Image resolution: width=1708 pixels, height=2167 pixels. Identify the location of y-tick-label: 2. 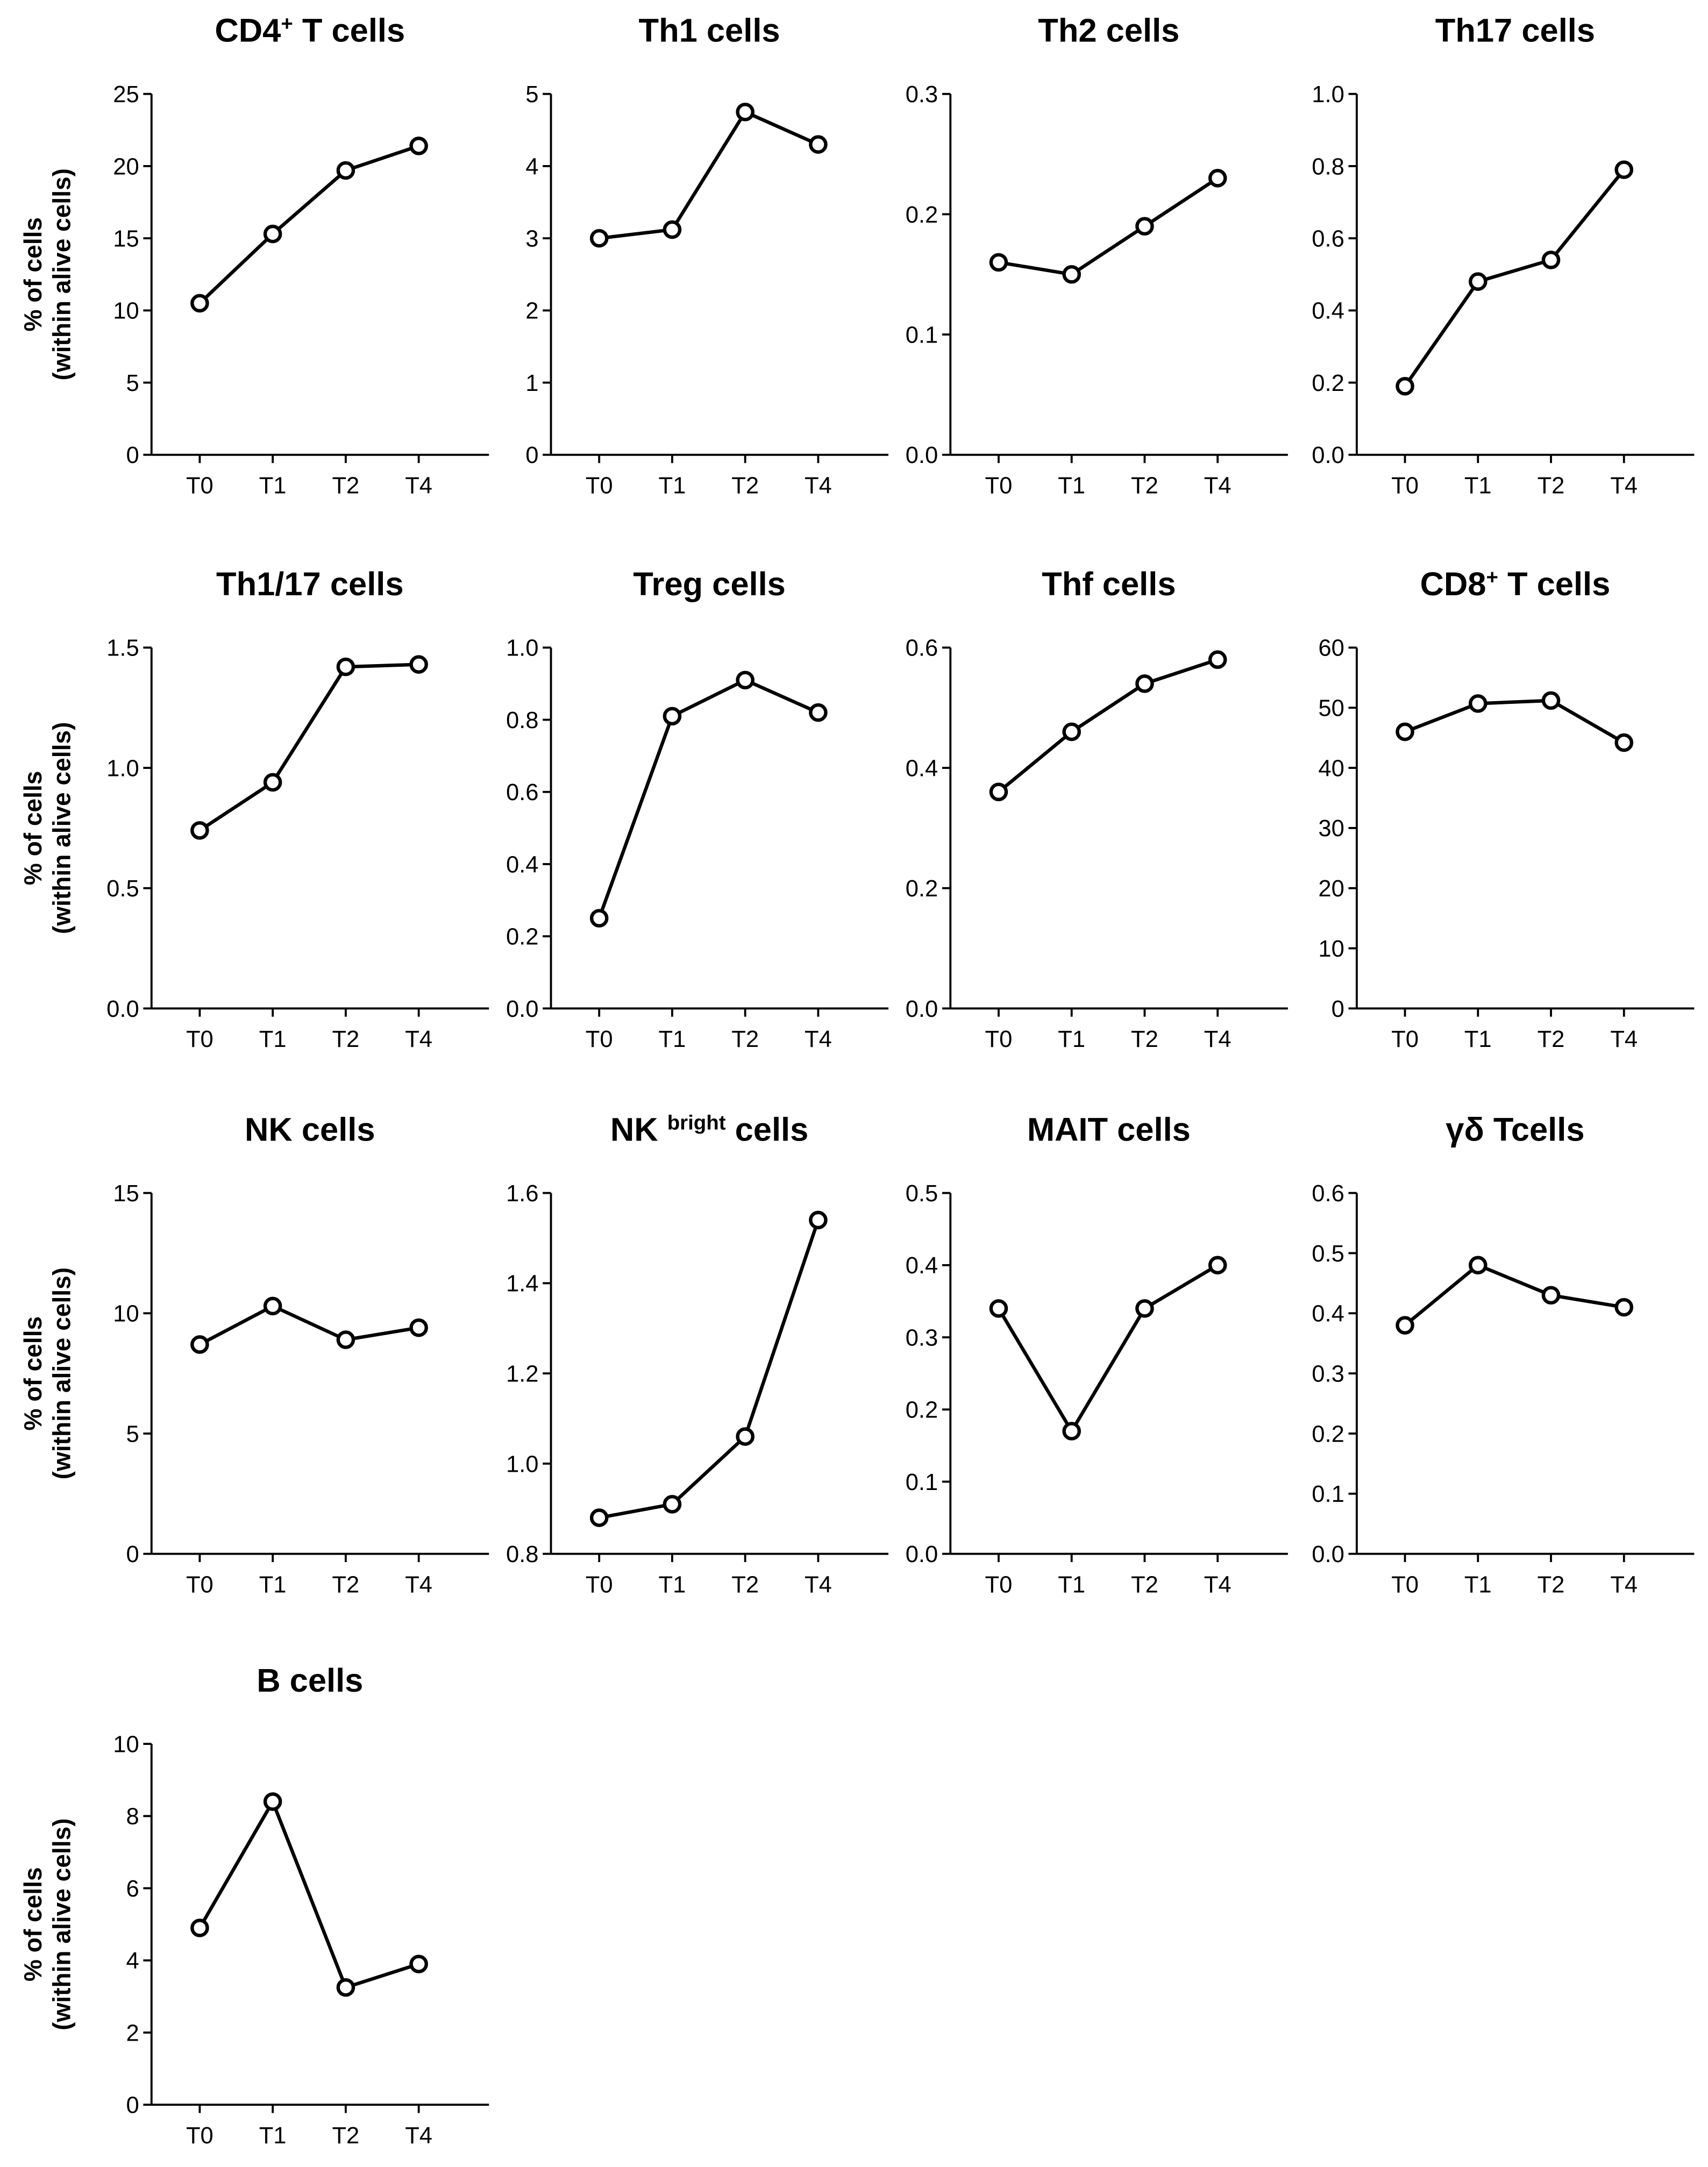
(531, 311).